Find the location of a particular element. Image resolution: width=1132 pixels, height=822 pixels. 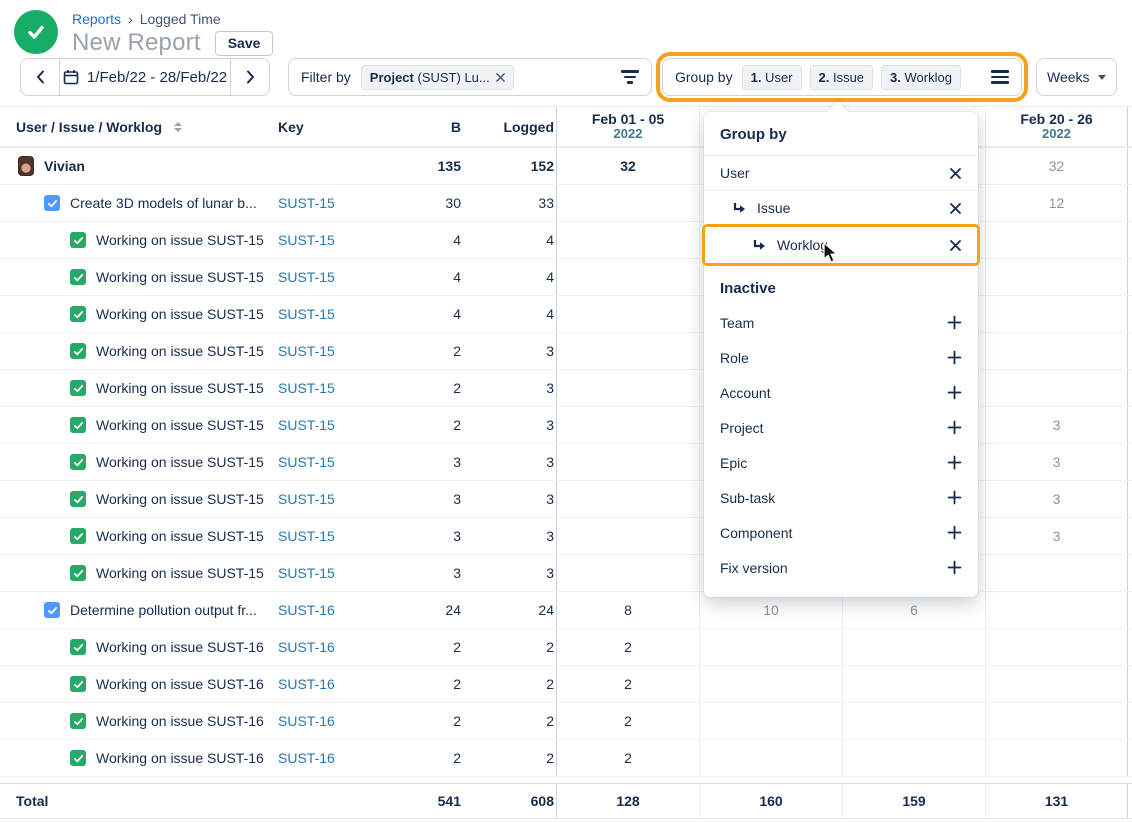

total-row: Total 541 608 128 160 159 131 is located at coordinates (566, 801).